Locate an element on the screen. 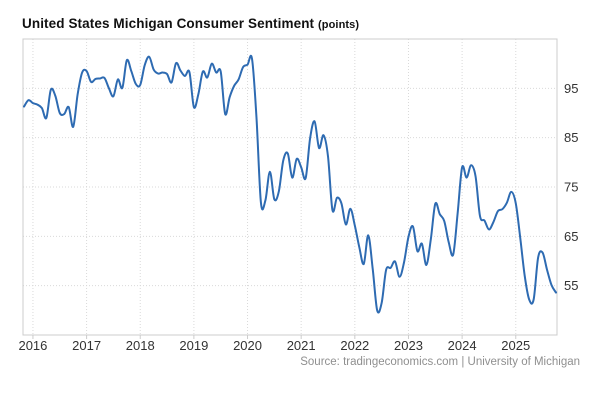 This screenshot has height=410, width=600. source-prefix: Source: is located at coordinates (322, 362).